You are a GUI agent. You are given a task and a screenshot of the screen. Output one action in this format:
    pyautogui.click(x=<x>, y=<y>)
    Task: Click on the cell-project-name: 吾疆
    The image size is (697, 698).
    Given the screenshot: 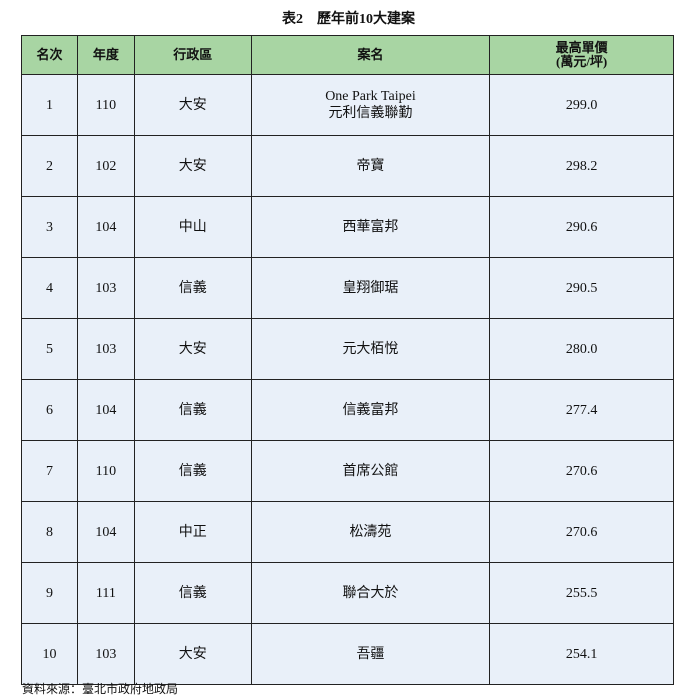 What is the action you would take?
    pyautogui.click(x=370, y=654)
    